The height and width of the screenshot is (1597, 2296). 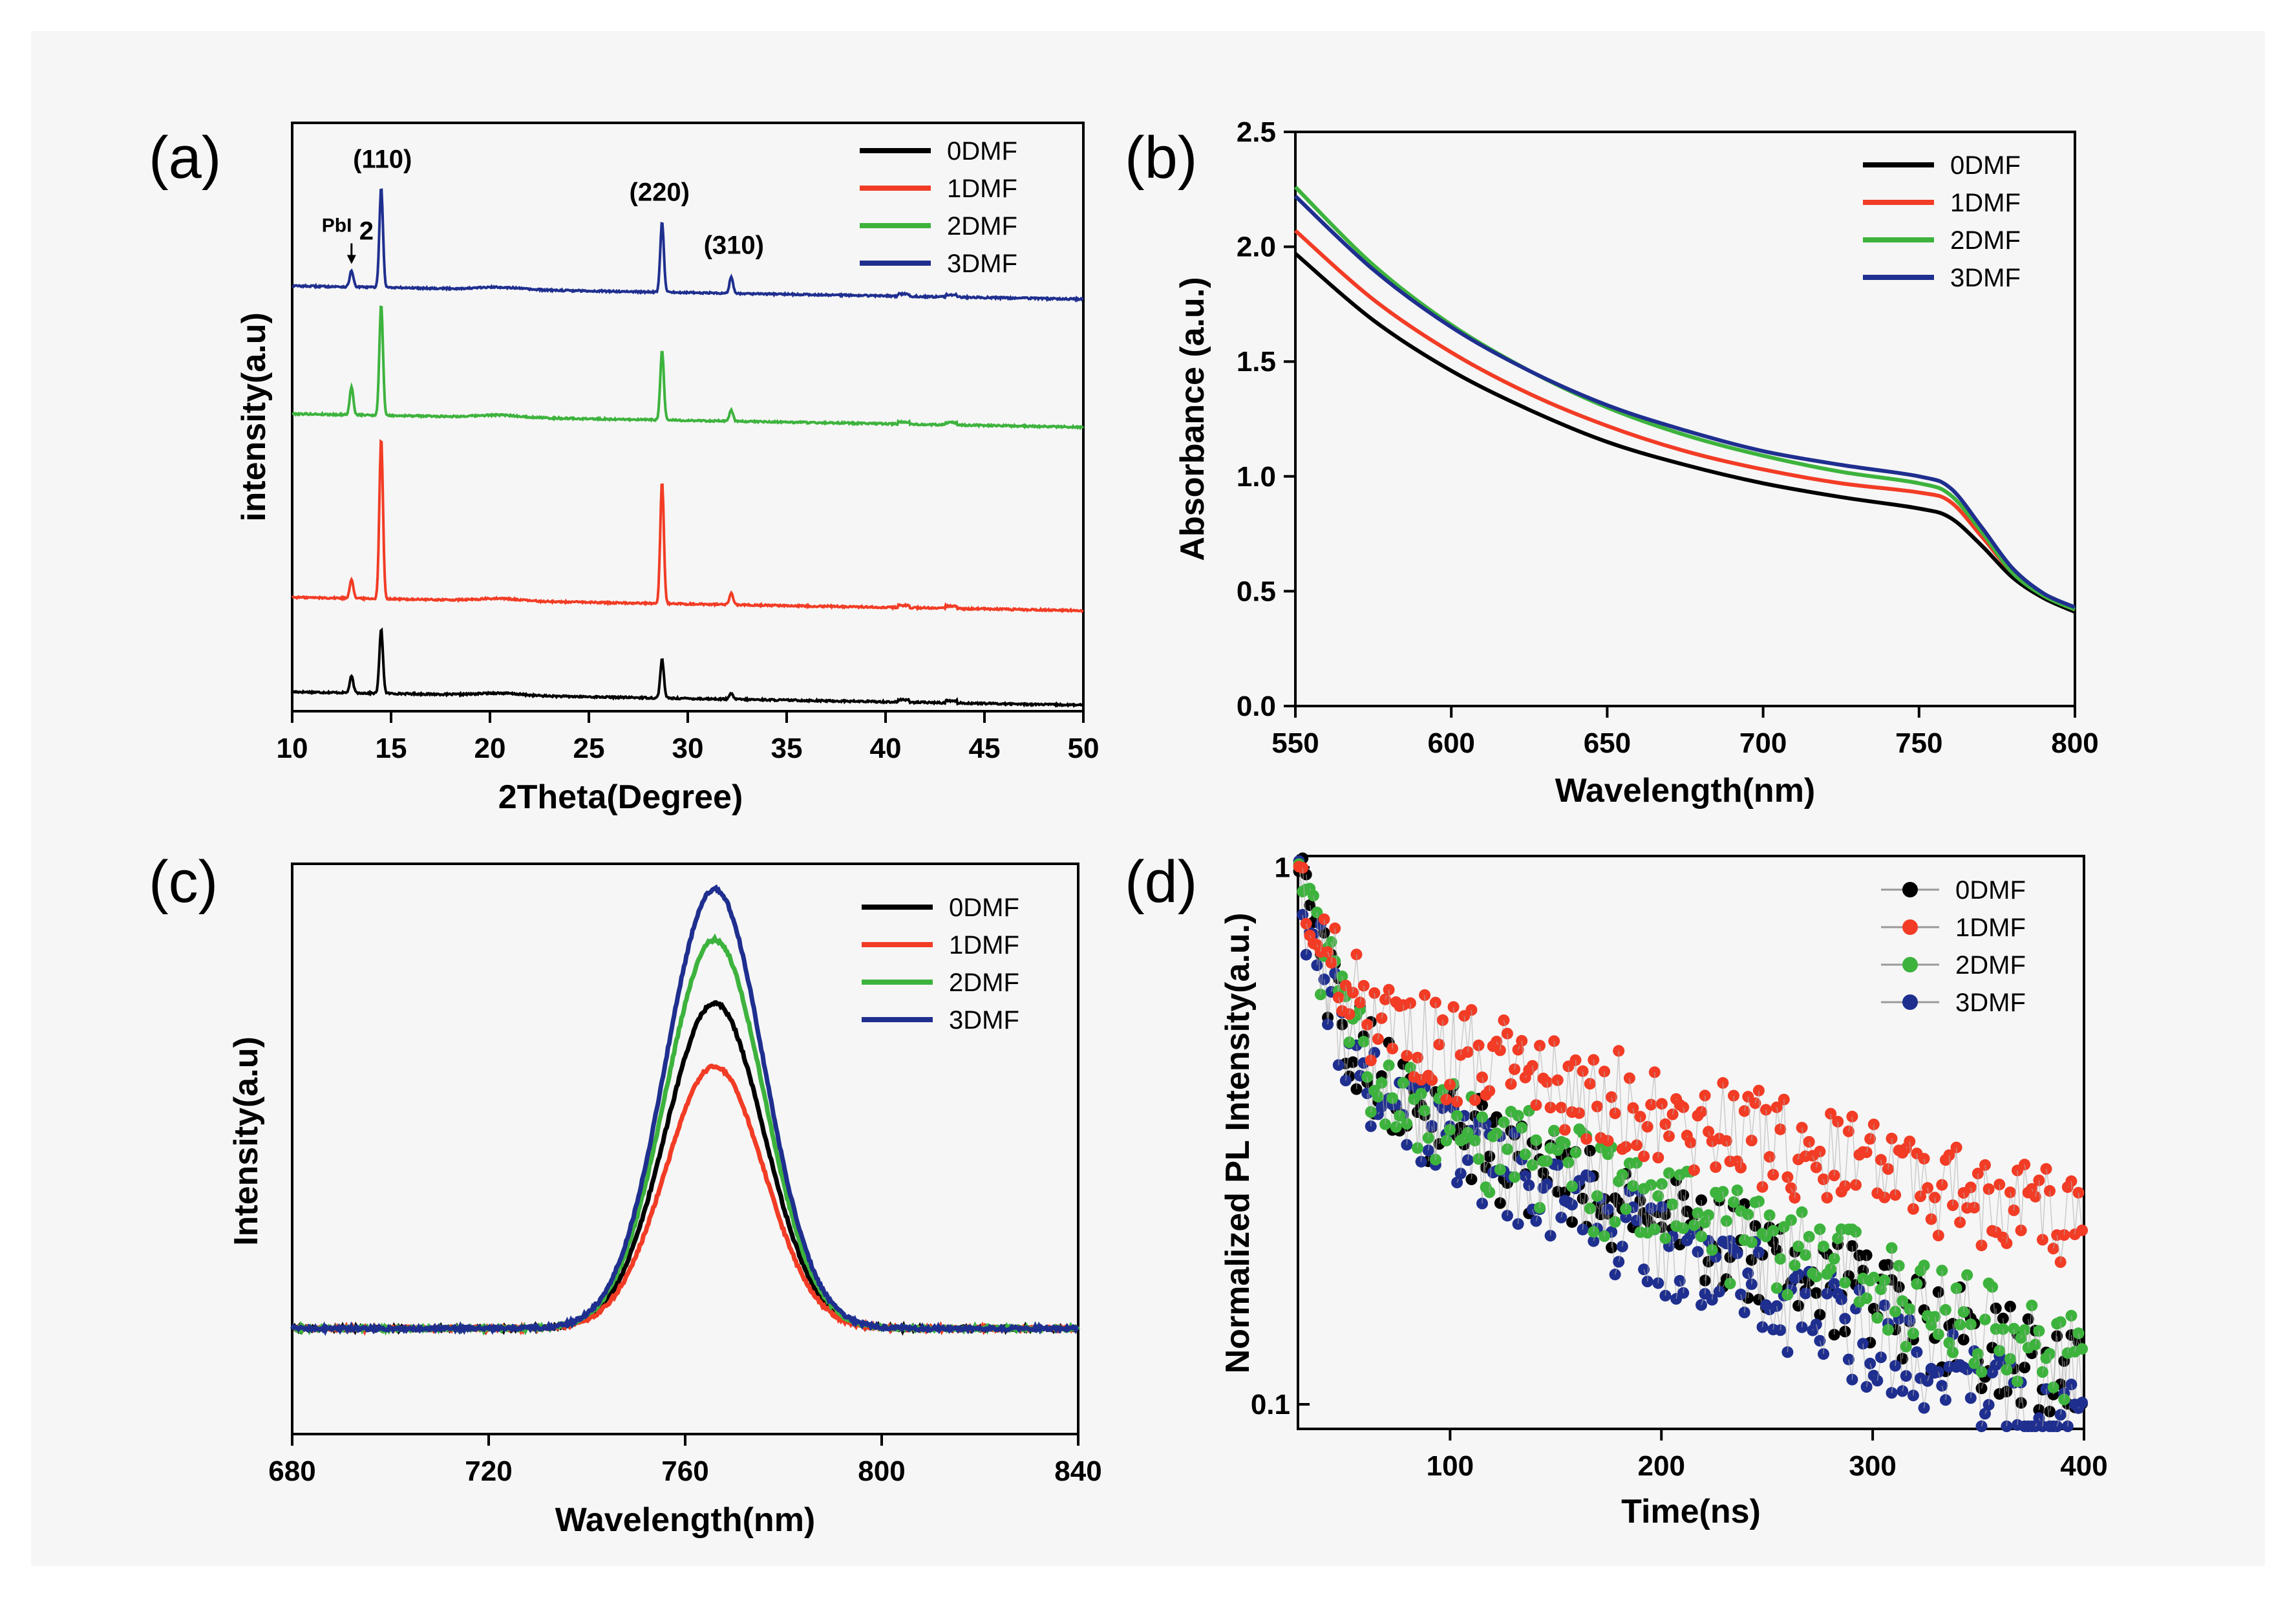 What do you see at coordinates (1238, 1143) in the screenshot?
I see `y-axis-title: Normalized PL Intensity(a.u.)` at bounding box center [1238, 1143].